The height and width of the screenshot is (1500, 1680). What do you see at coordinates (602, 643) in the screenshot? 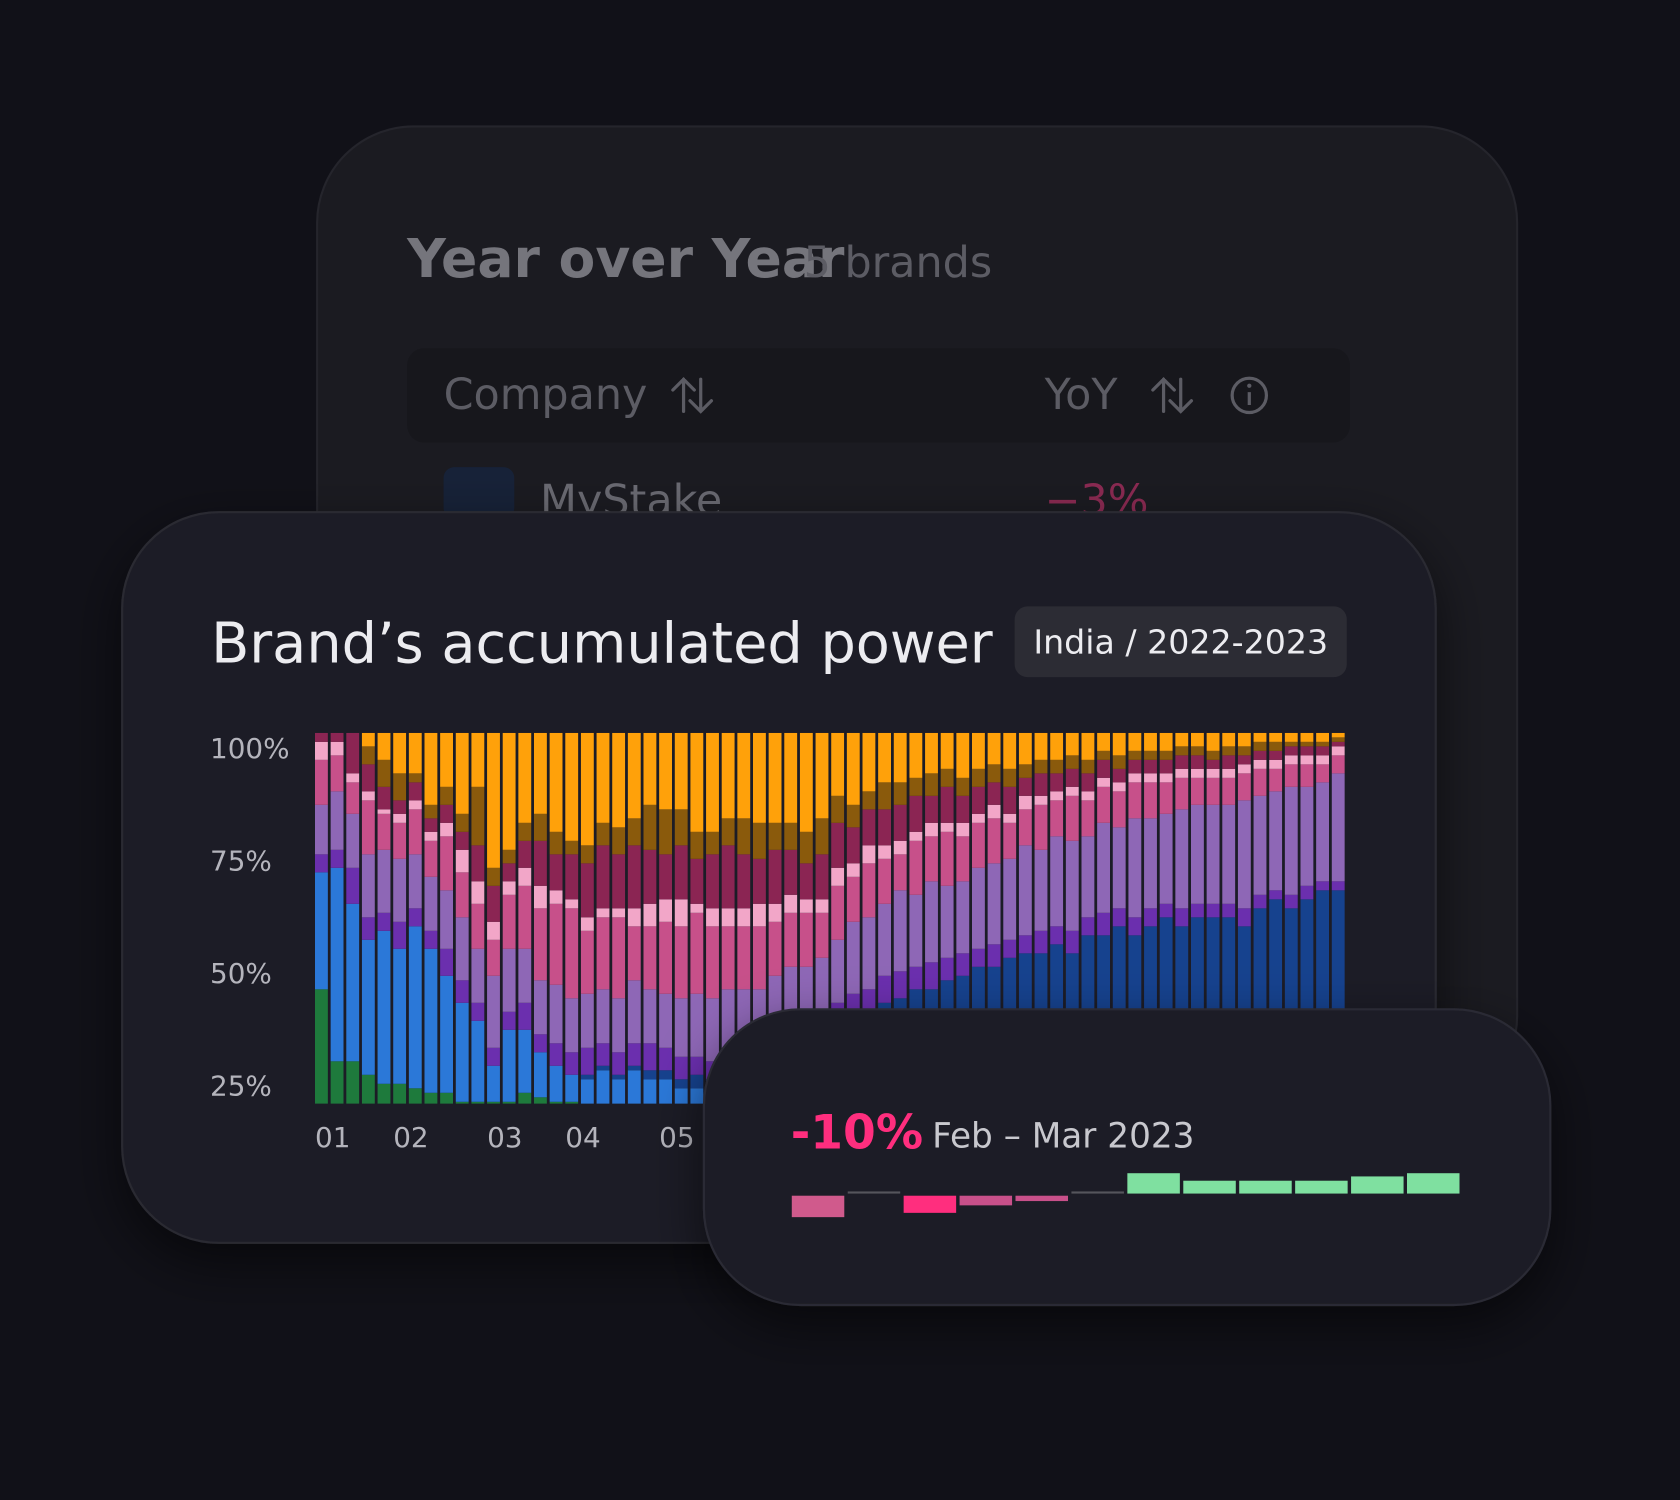
I see `chart-title: Brand’s accumulated power` at bounding box center [602, 643].